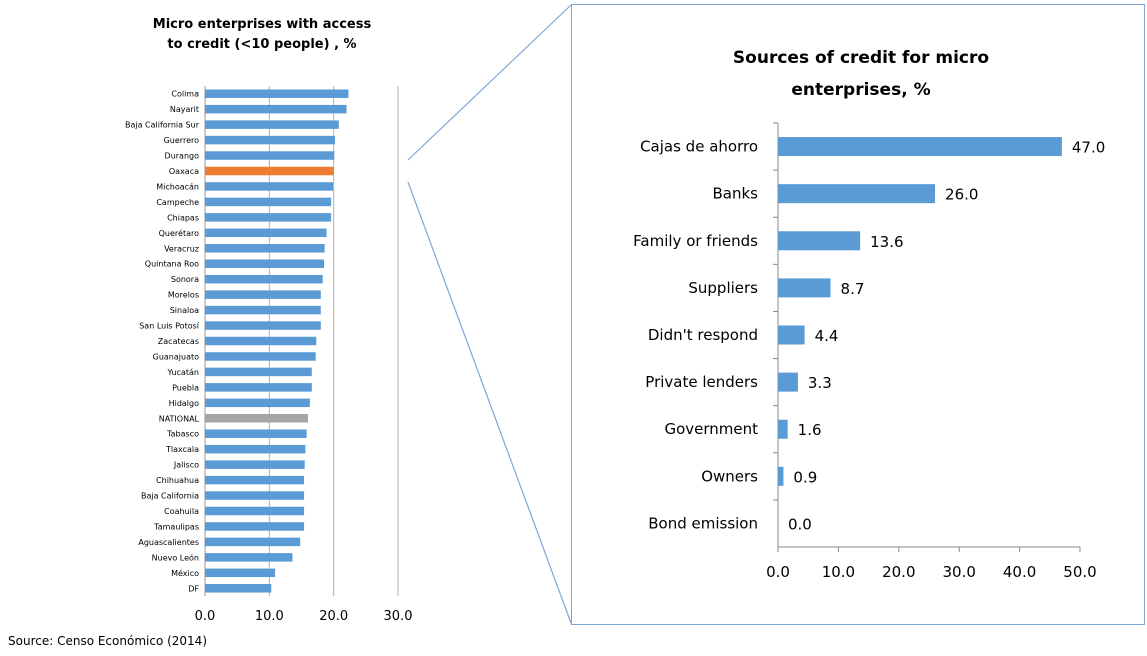  What do you see at coordinates (182, 156) in the screenshot?
I see `left-category-label: Durango` at bounding box center [182, 156].